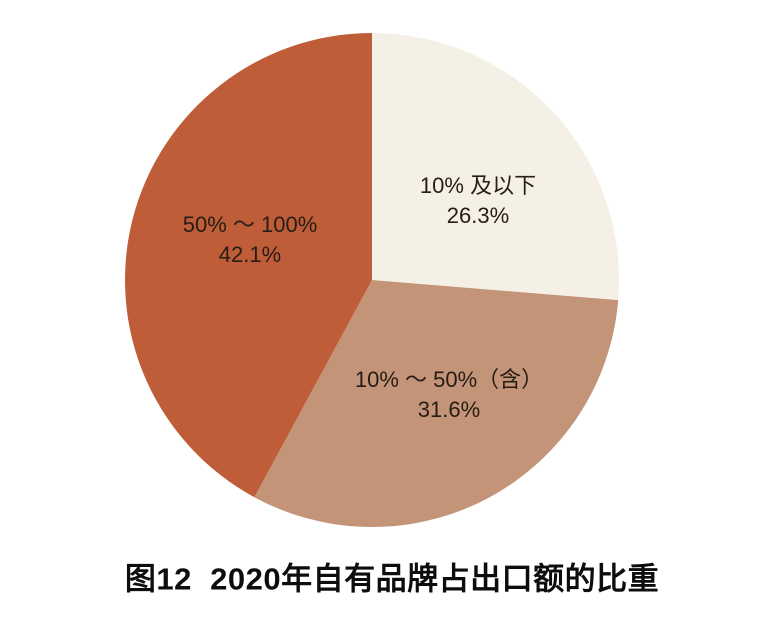  Describe the element at coordinates (250, 254) in the screenshot. I see `slice-value-text: 42.1%` at that location.